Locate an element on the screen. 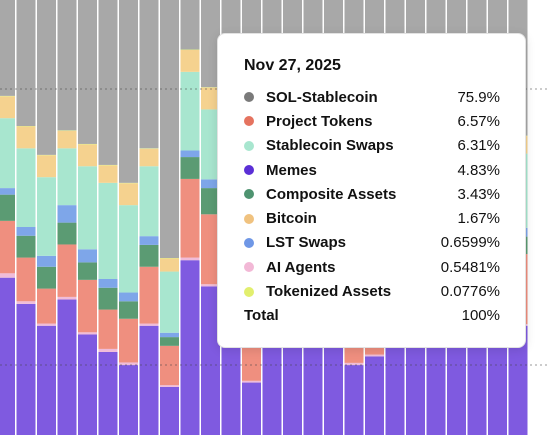 The image size is (550, 435). legend-dot-icon is located at coordinates (249, 145).